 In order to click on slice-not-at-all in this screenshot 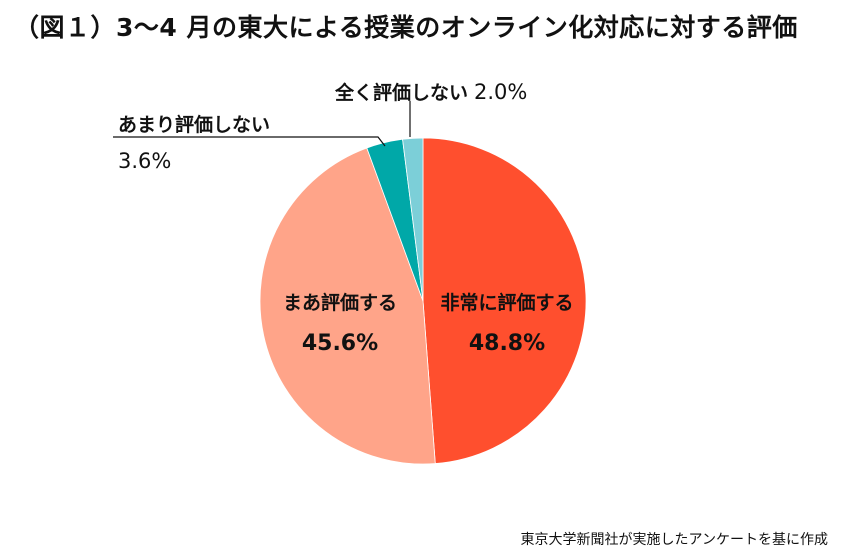, I will do `click(413, 219)`.